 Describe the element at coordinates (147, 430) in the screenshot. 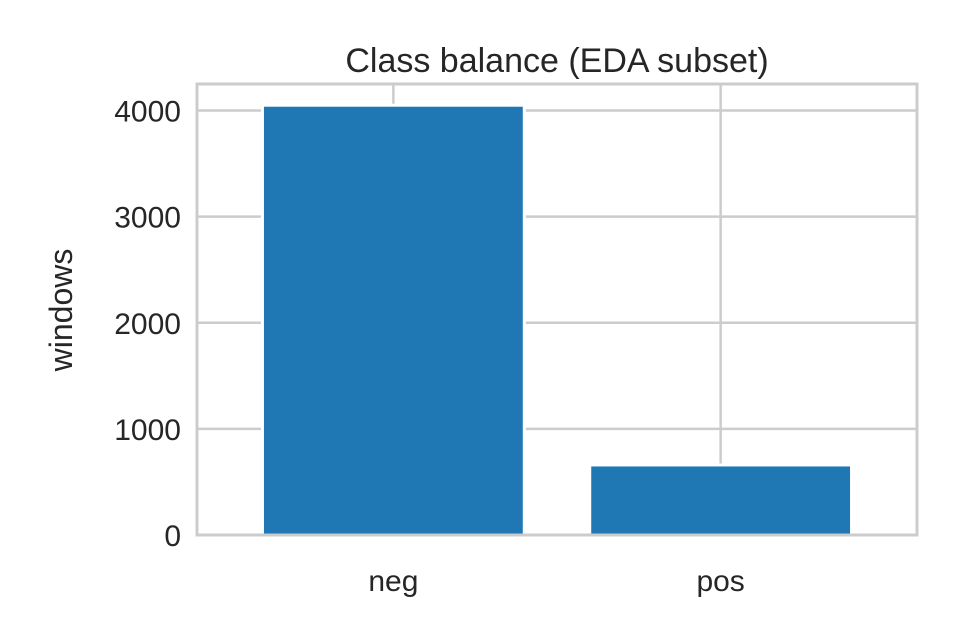

I see `y-tick-label: 1000` at that location.